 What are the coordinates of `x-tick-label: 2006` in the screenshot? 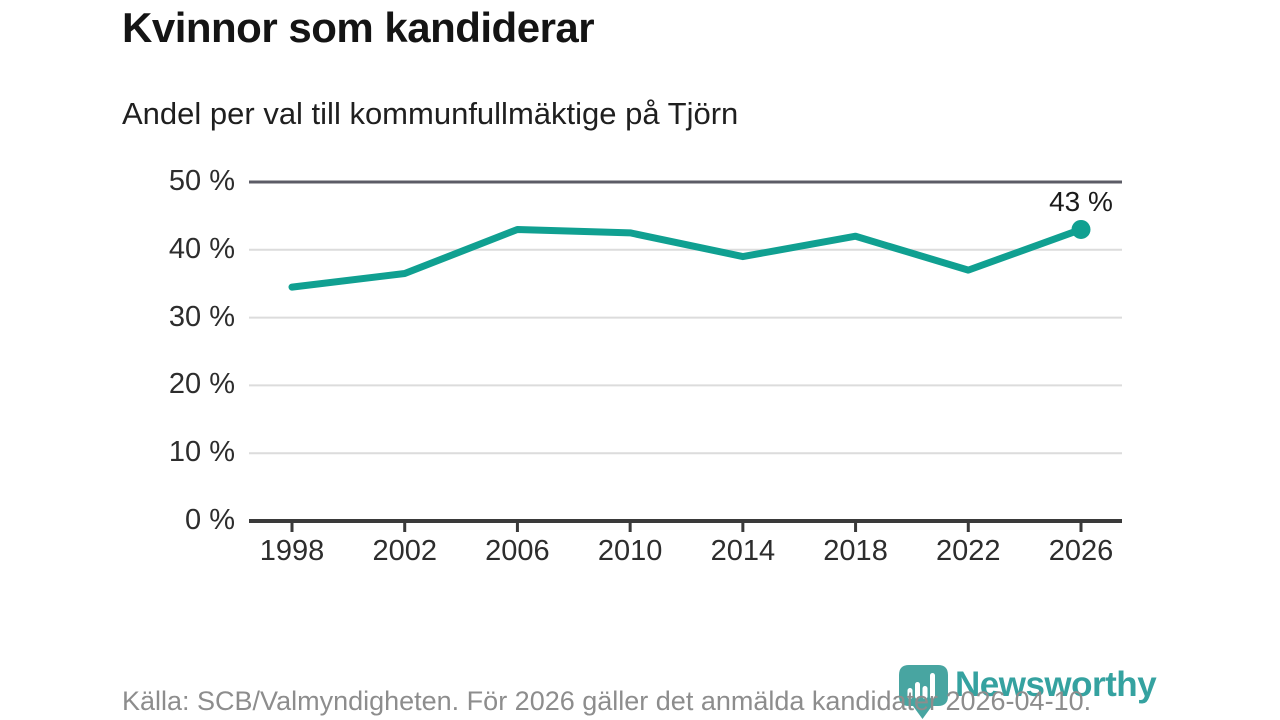 It's located at (517, 551).